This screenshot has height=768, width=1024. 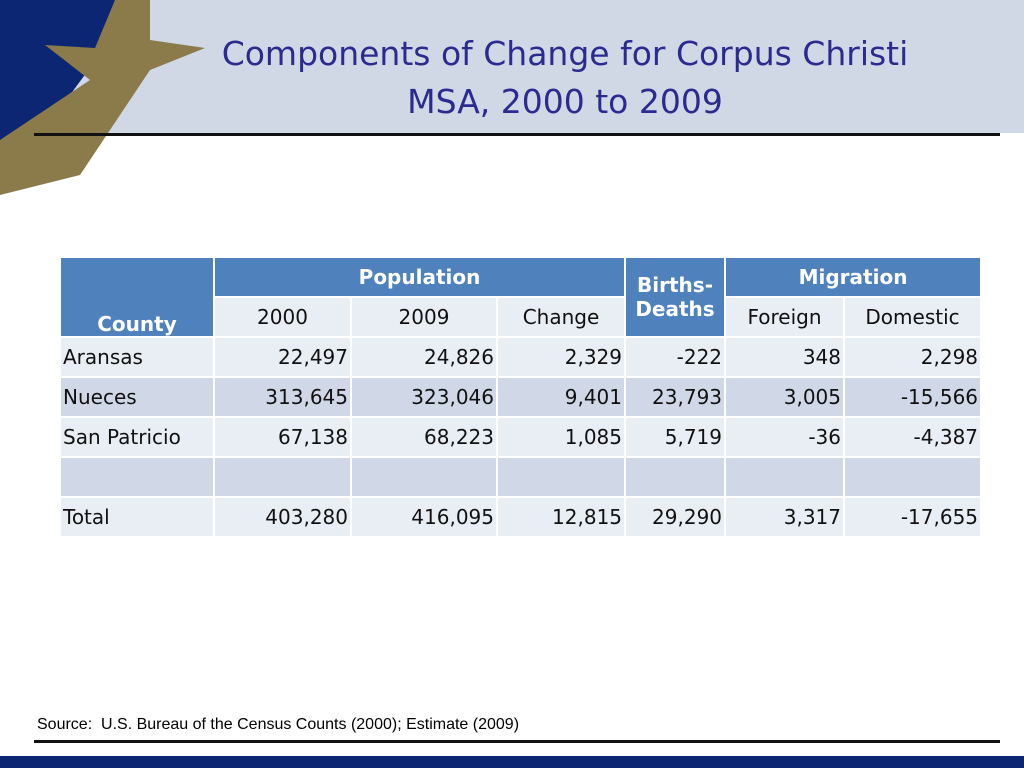 What do you see at coordinates (282, 437) in the screenshot?
I see `cell-2000: 67,138` at bounding box center [282, 437].